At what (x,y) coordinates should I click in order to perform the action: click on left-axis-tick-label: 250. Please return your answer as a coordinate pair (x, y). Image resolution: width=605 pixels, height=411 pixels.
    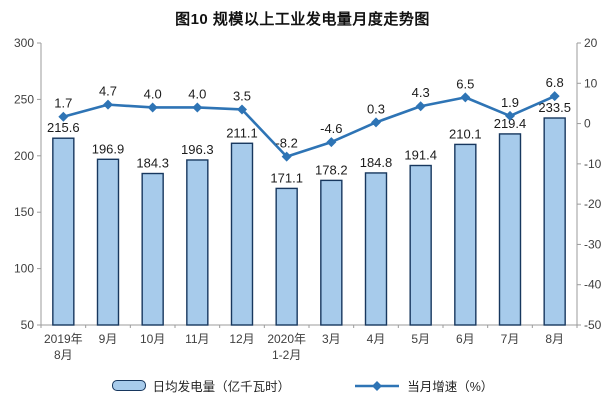
    Looking at the image, I should click on (24, 99).